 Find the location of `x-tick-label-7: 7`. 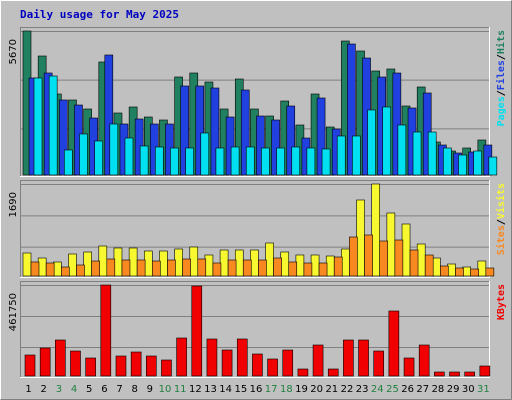

x-tick-label-7: 7 is located at coordinates (119, 389).